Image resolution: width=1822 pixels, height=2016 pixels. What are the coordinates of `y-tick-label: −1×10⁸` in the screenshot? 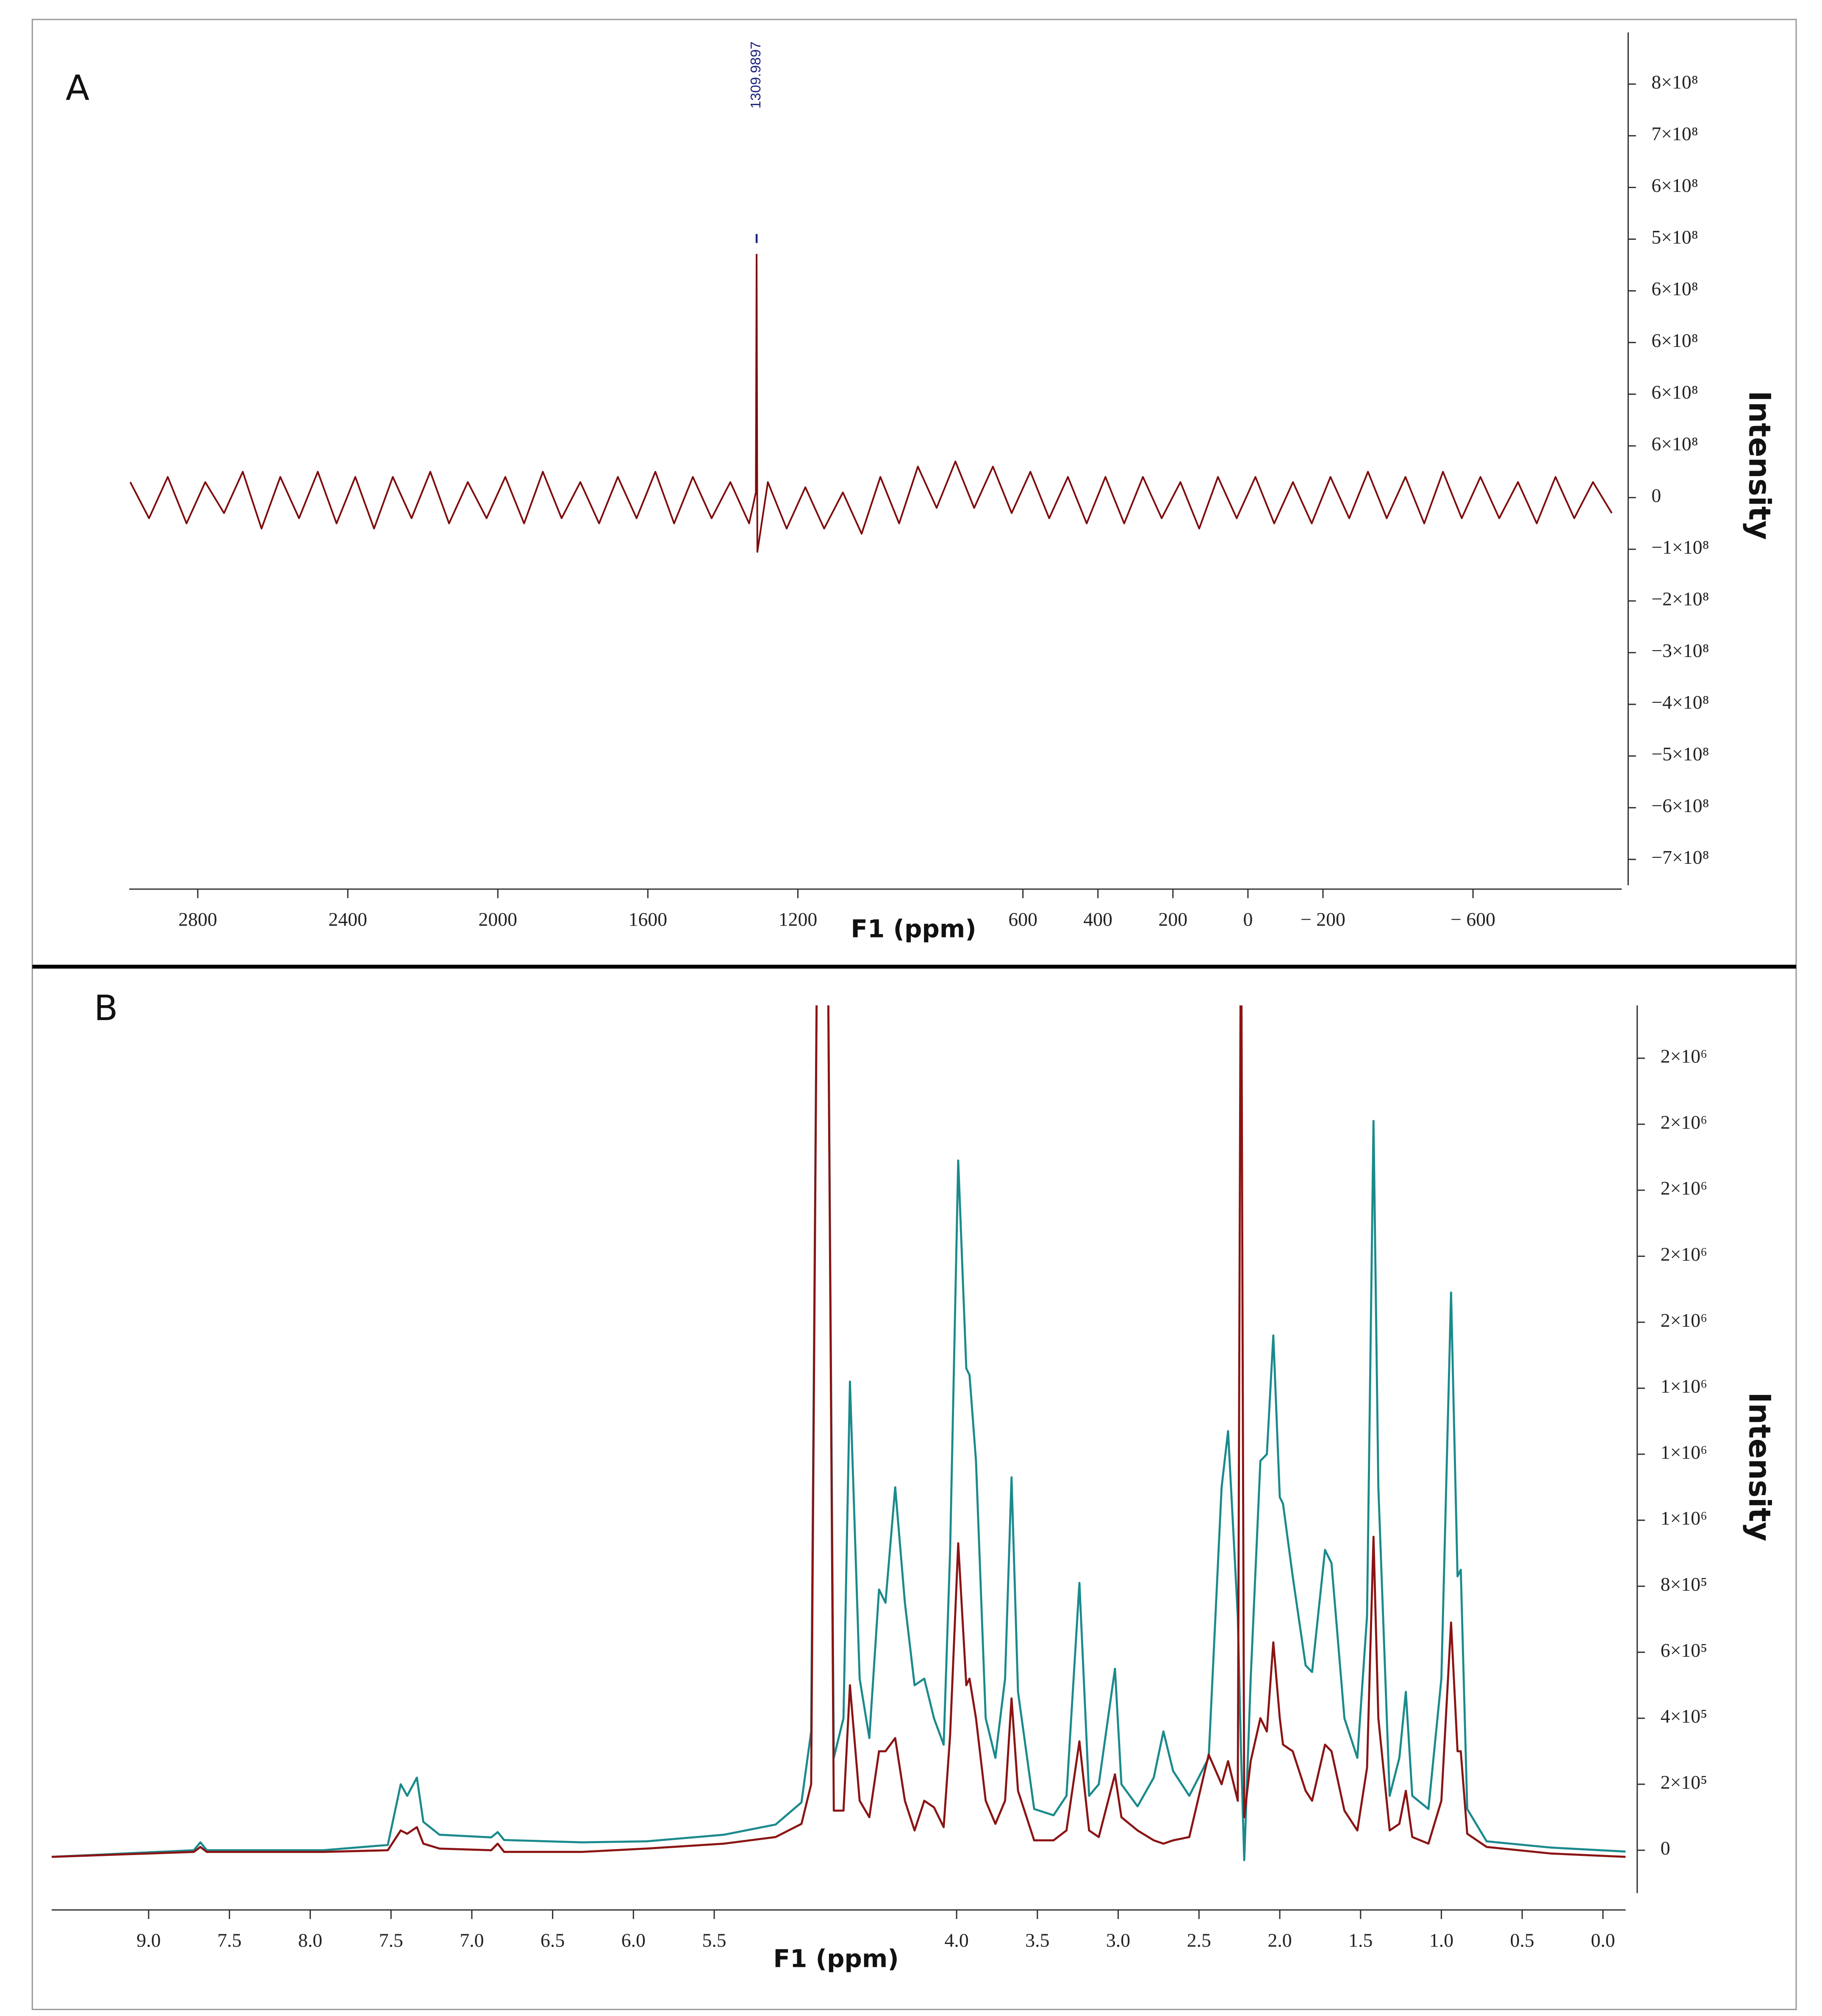 It's located at (1680, 547).